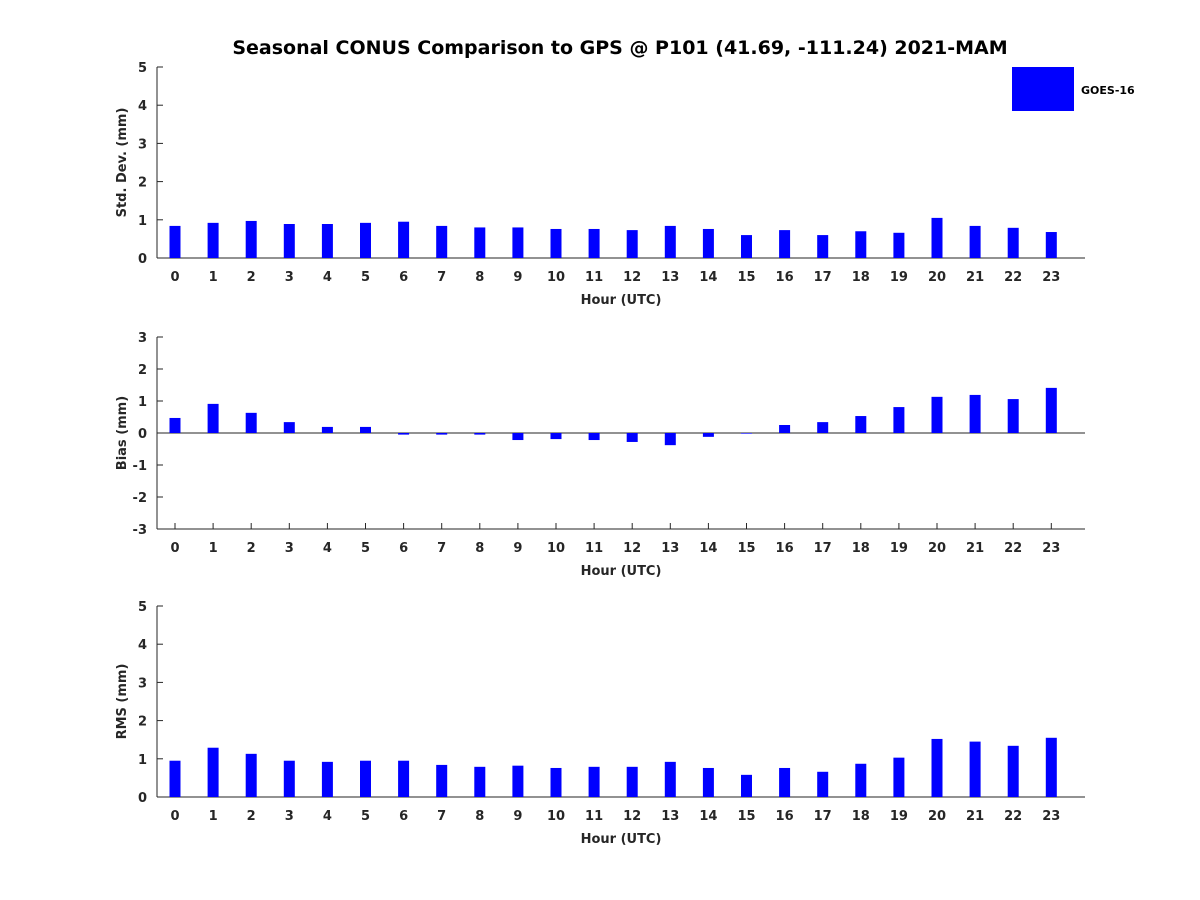 This screenshot has height=900, width=1200. What do you see at coordinates (142, 760) in the screenshot?
I see `y-tick-label: 1` at bounding box center [142, 760].